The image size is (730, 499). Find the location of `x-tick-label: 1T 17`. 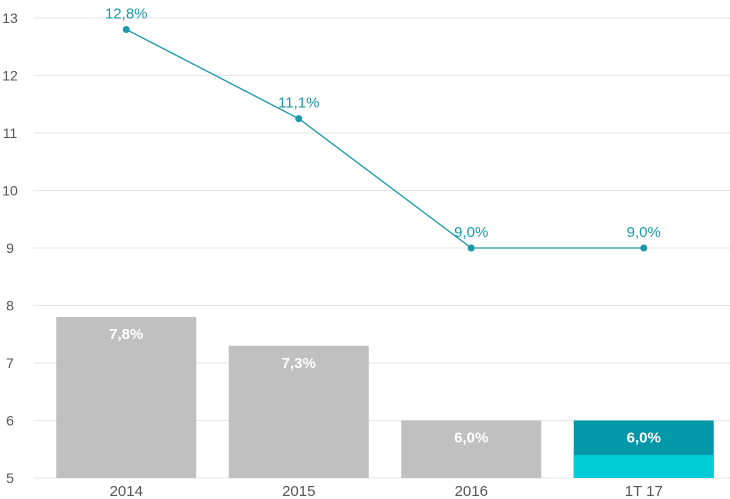

x-tick-label: 1T 17 is located at coordinates (644, 491).